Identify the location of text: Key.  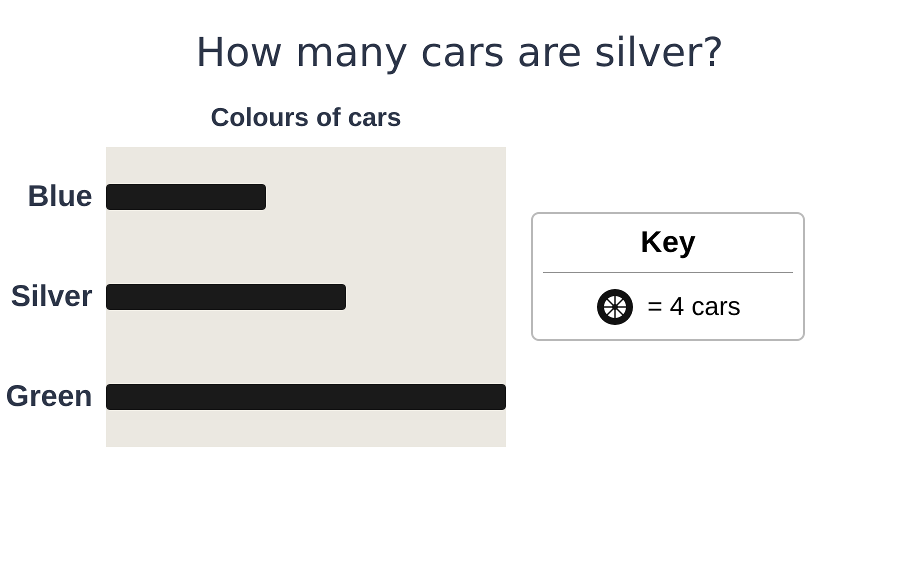
(668, 249).